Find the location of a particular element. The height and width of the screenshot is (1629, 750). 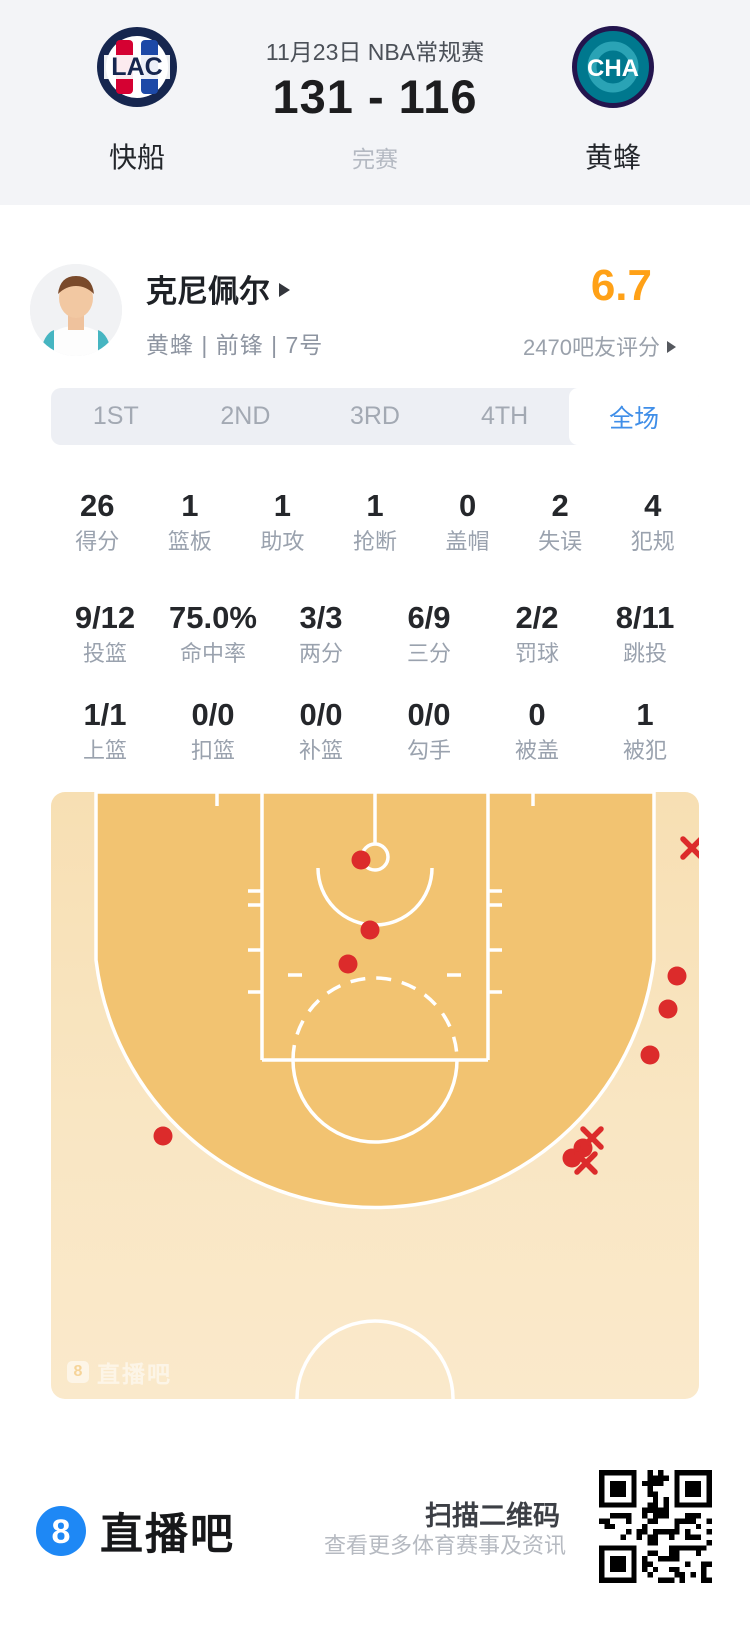

stat-cell: 6/9 三分 is located at coordinates (429, 633).